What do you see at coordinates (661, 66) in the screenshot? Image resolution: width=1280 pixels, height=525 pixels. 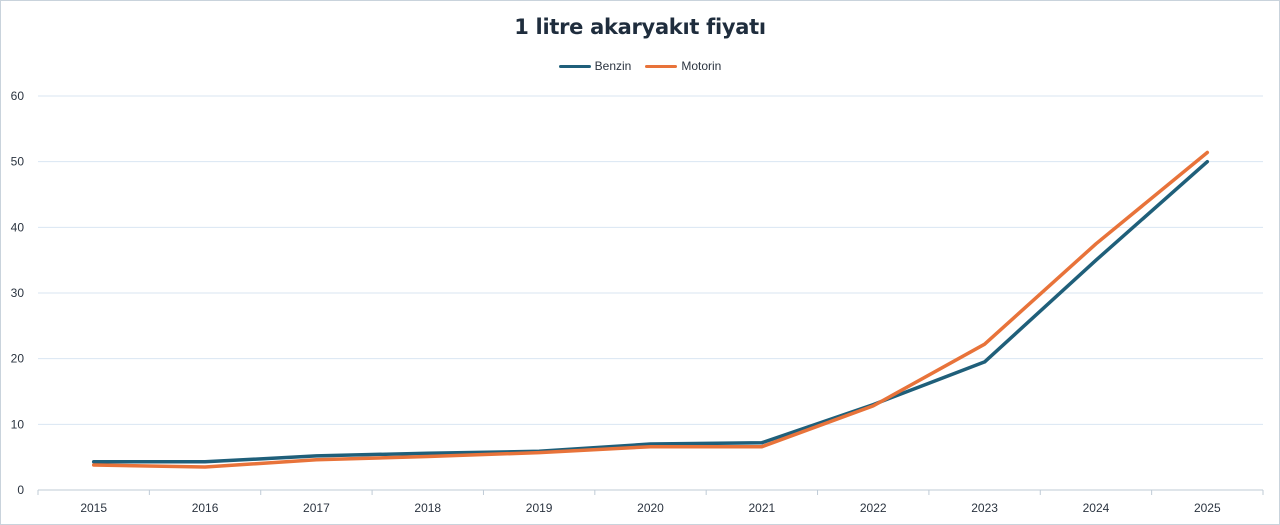 I see `legend-swatch-motorin` at bounding box center [661, 66].